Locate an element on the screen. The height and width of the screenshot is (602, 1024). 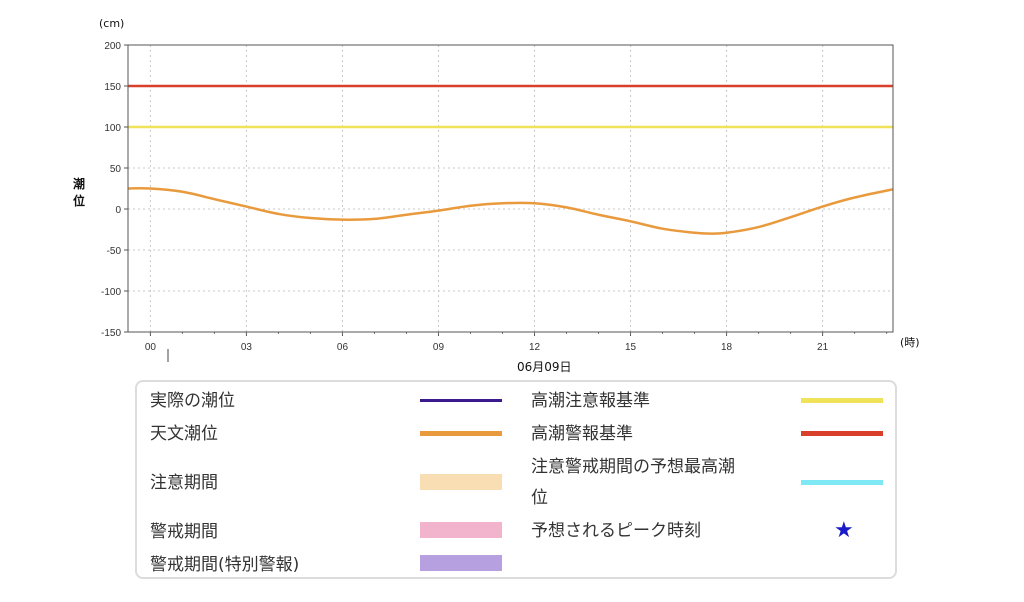
legend-swatch-predicted-max-tide is located at coordinates (842, 482).